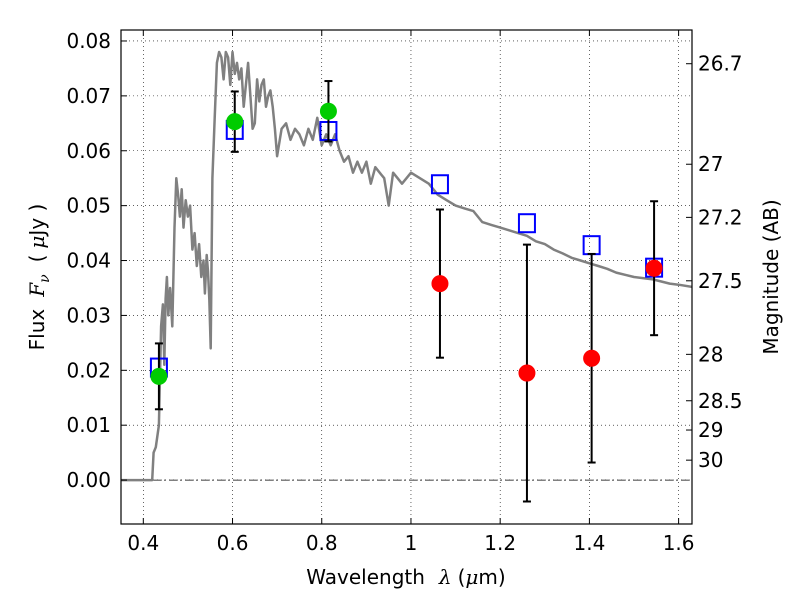 The height and width of the screenshot is (600, 800). What do you see at coordinates (720, 64) in the screenshot?
I see `mag-tick-label: 26.7` at bounding box center [720, 64].